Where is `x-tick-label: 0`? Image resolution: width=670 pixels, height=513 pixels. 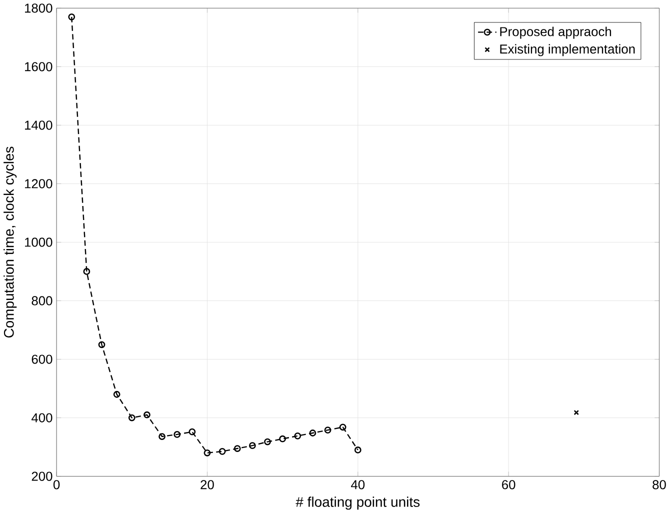 x-tick-label: 0 is located at coordinates (56, 485).